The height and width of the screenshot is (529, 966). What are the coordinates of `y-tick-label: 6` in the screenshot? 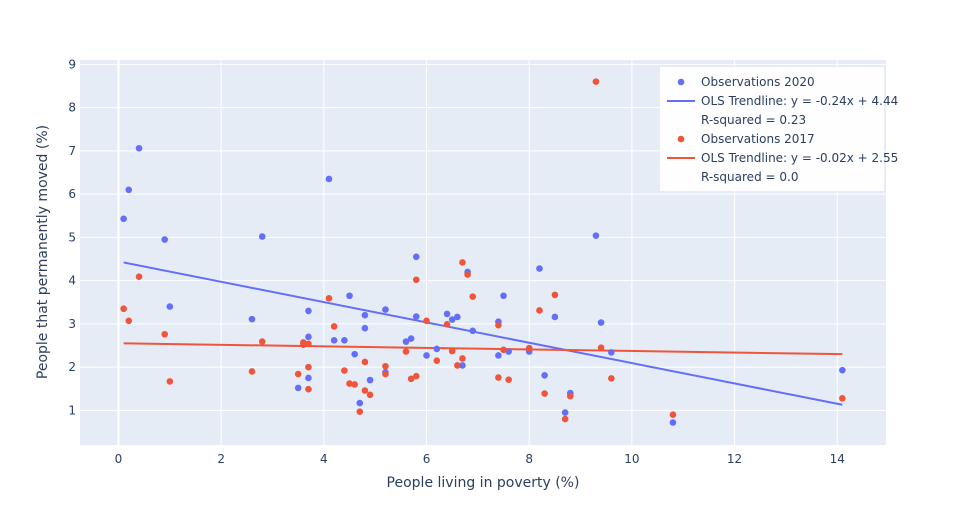 It's located at (72, 194).